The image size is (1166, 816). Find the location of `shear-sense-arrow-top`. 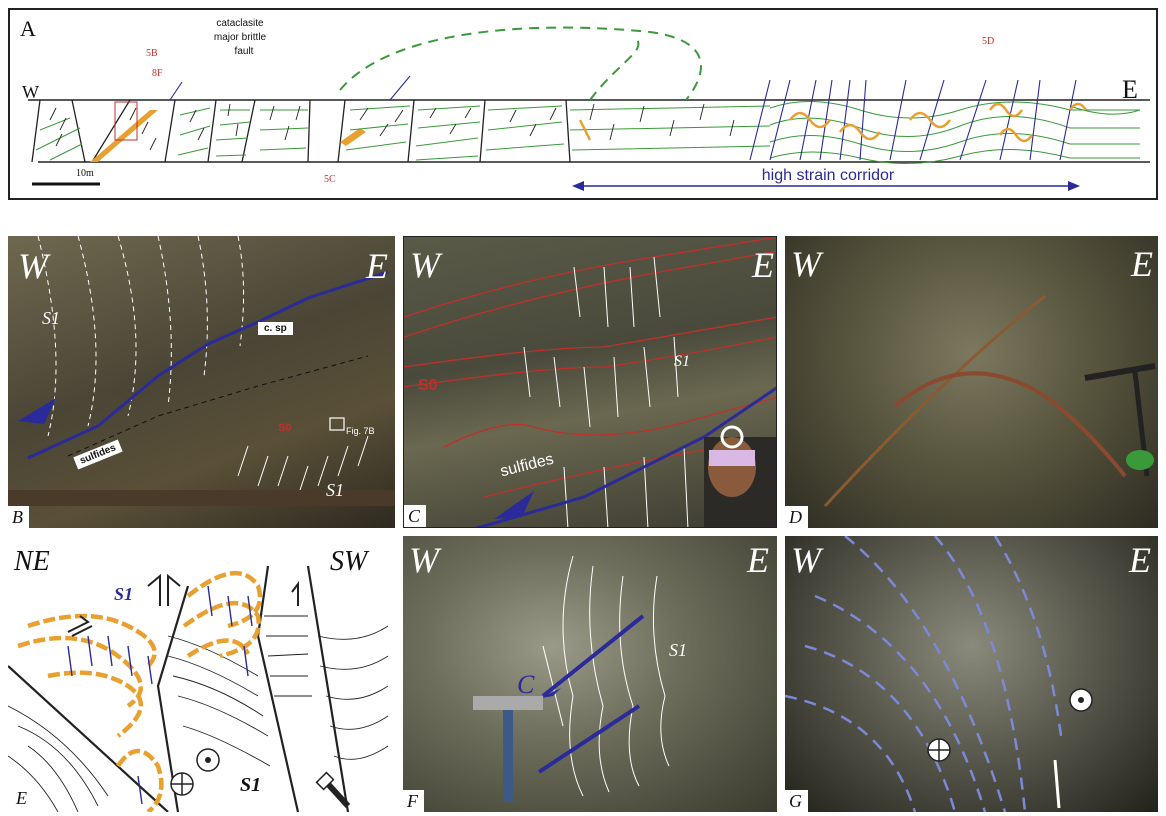

shear-sense-arrow-top is located at coordinates (164, 589).